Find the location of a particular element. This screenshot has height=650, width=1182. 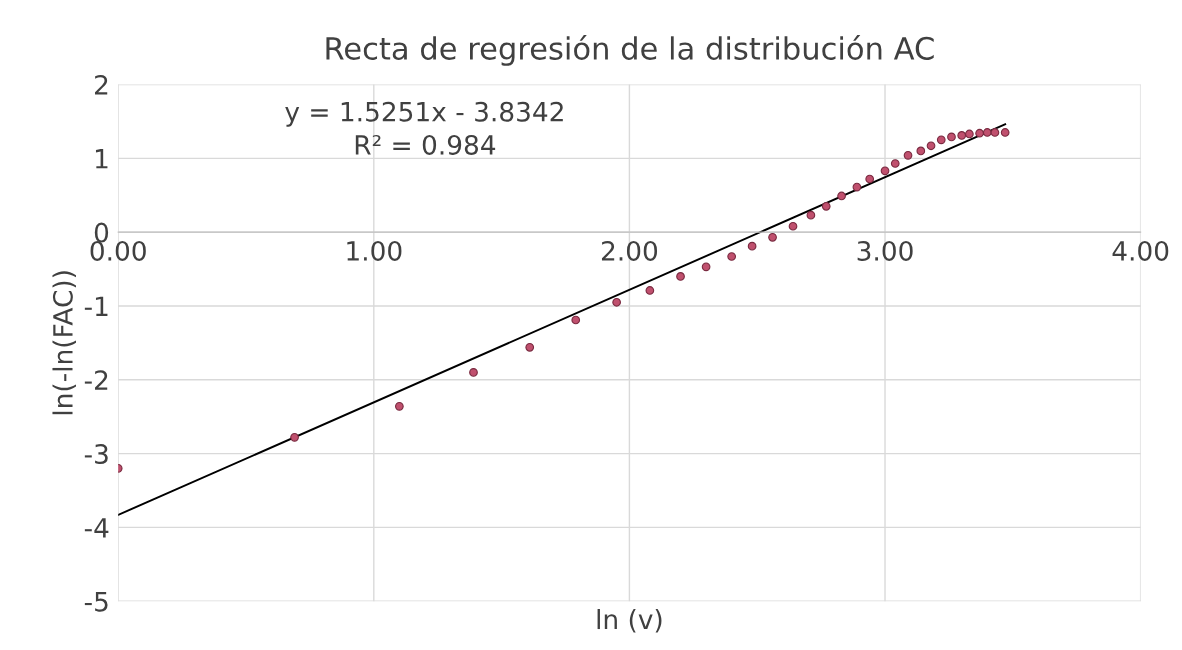

y-tick-label: 1 is located at coordinates (101, 159).